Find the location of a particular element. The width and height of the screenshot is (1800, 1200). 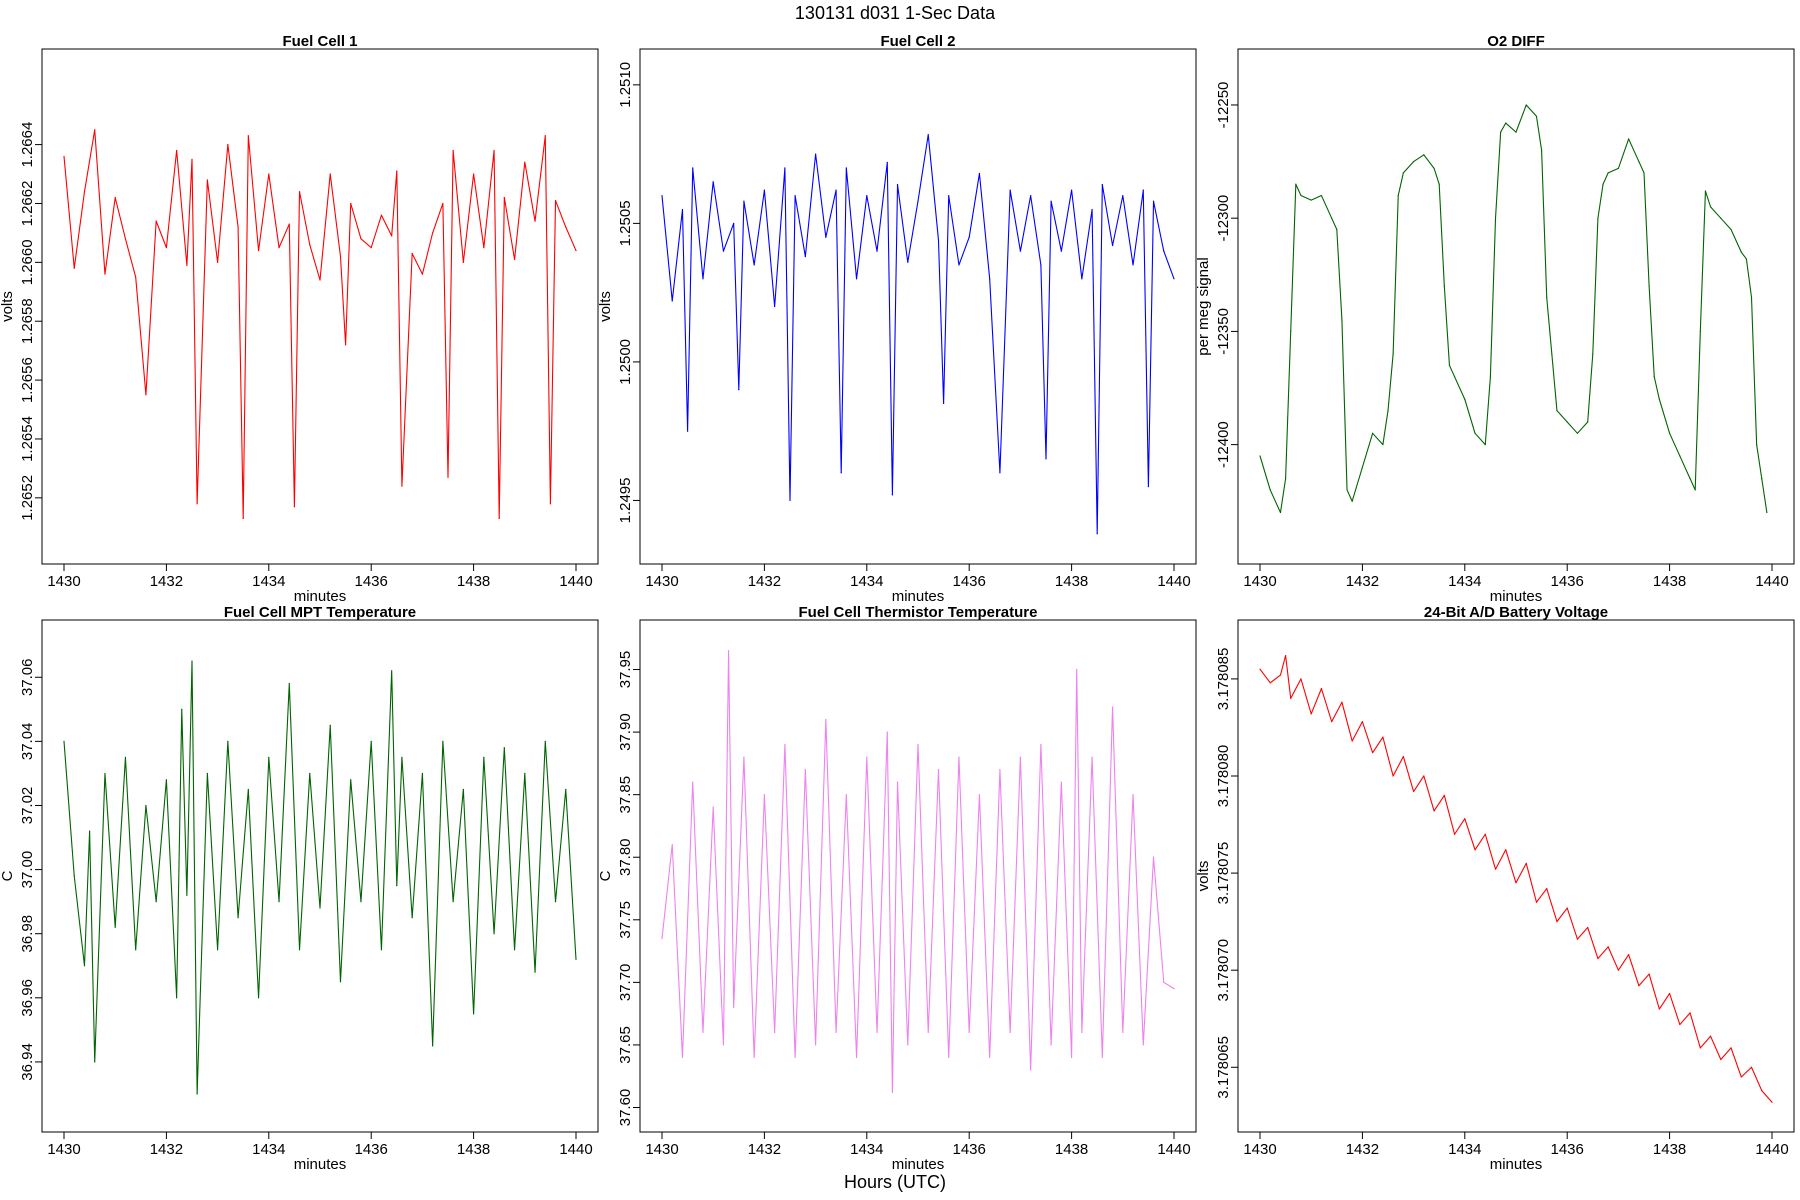

chart-fuel-cell-thermistor-temperature-x-tick-label: 1432 is located at coordinates (764, 1149).